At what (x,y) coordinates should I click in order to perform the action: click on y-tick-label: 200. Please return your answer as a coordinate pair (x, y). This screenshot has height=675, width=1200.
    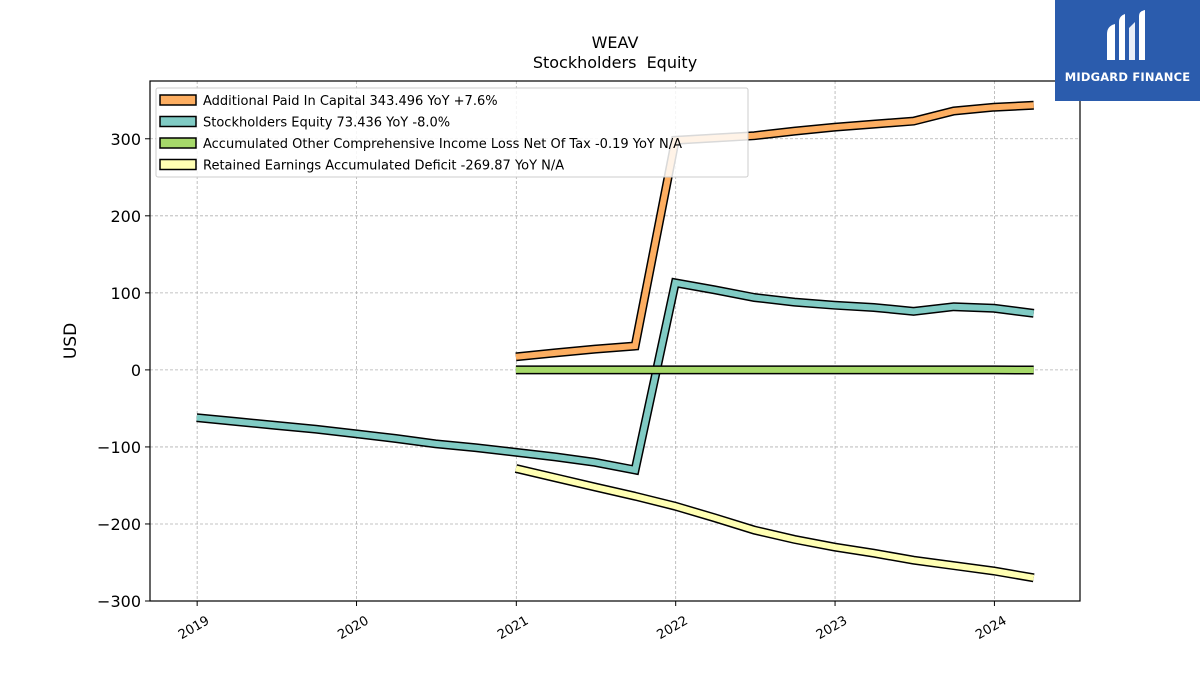
    Looking at the image, I should click on (125, 216).